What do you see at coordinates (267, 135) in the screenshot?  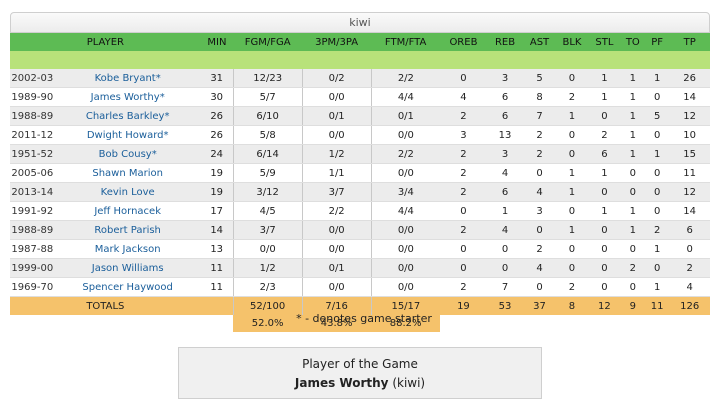 I see `stat-fg: 5/8` at bounding box center [267, 135].